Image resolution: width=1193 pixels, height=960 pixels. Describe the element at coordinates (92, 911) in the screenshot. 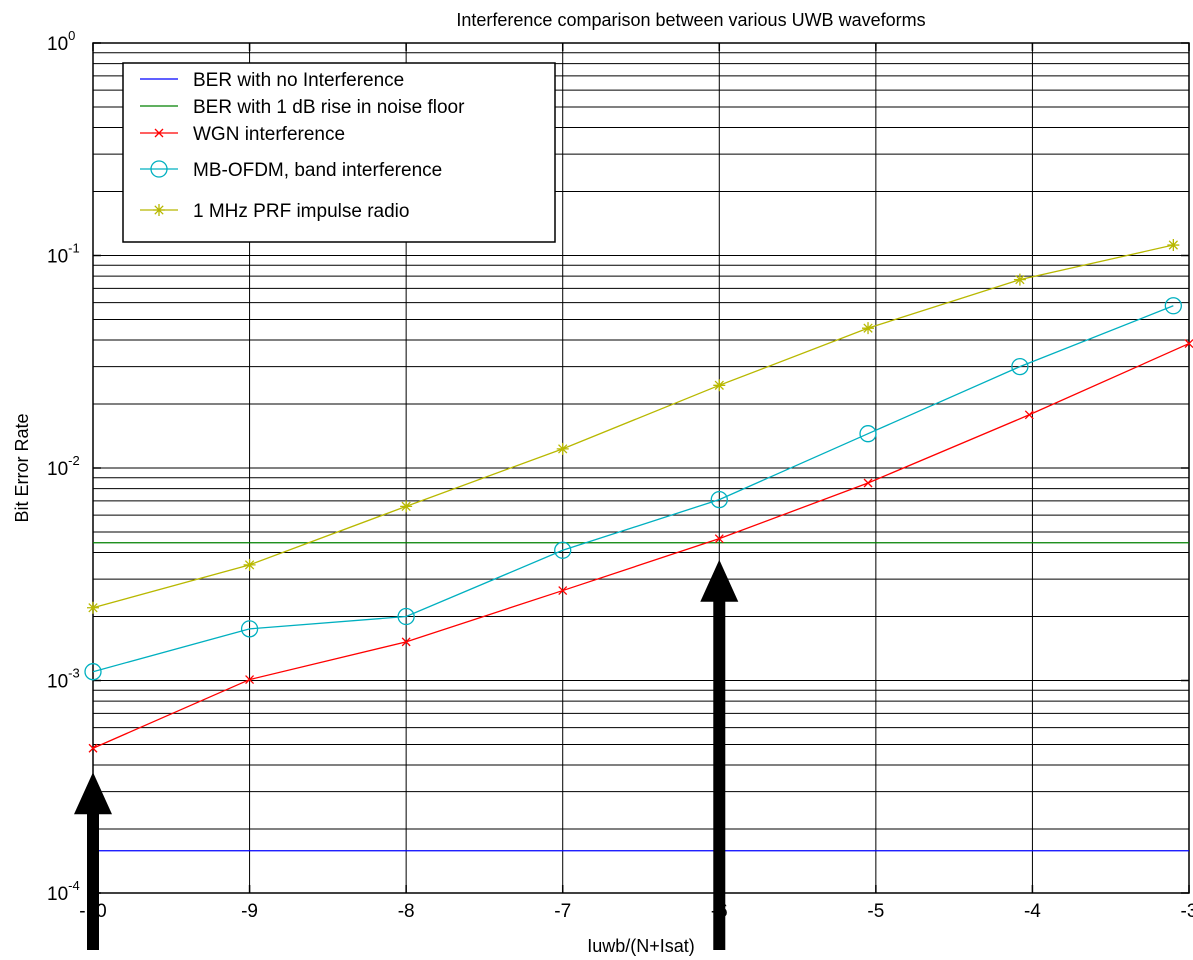

I see `x-tick-label: -10` at that location.